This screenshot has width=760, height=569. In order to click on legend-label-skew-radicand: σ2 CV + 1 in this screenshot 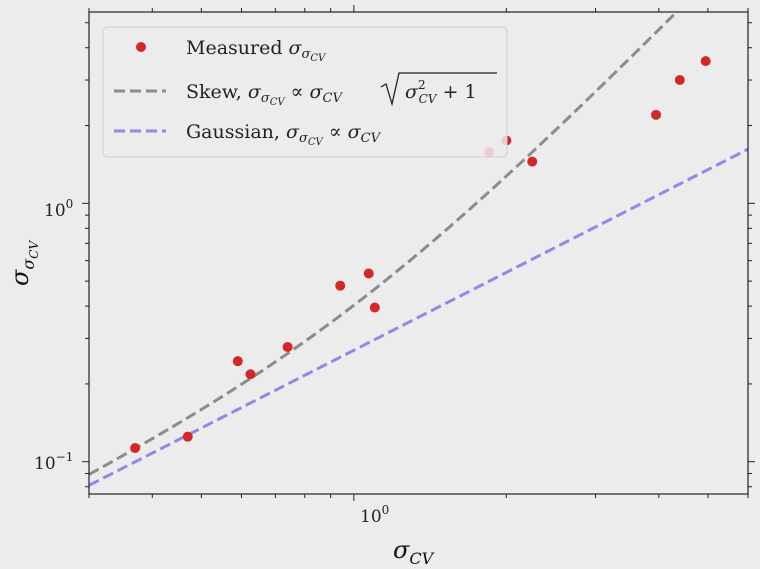, I will do `click(441, 92)`.